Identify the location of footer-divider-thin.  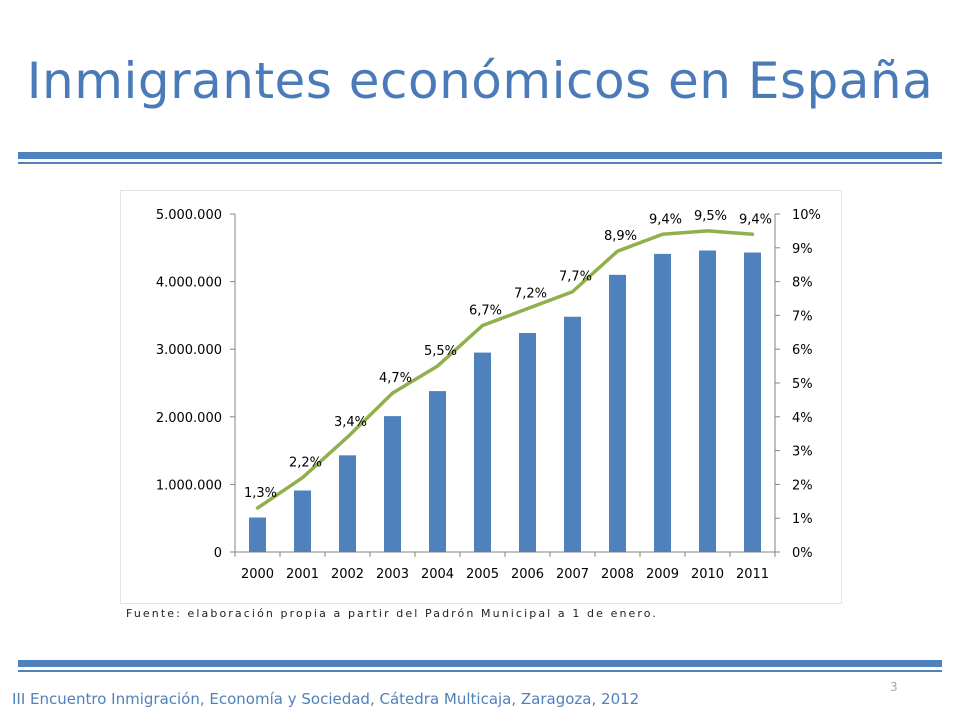
(480, 671).